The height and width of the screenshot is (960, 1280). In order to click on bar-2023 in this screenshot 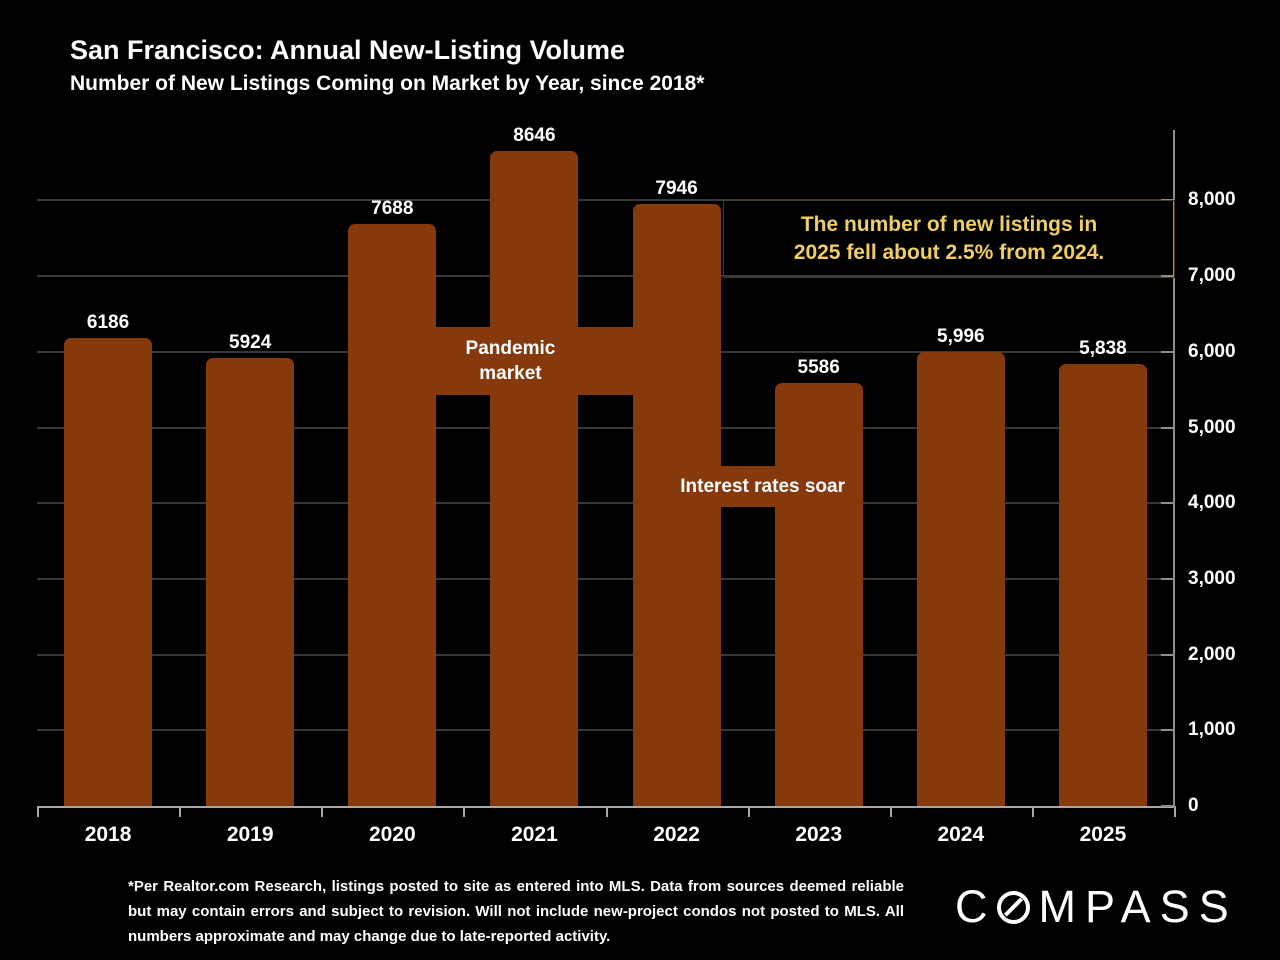, I will do `click(818, 594)`.